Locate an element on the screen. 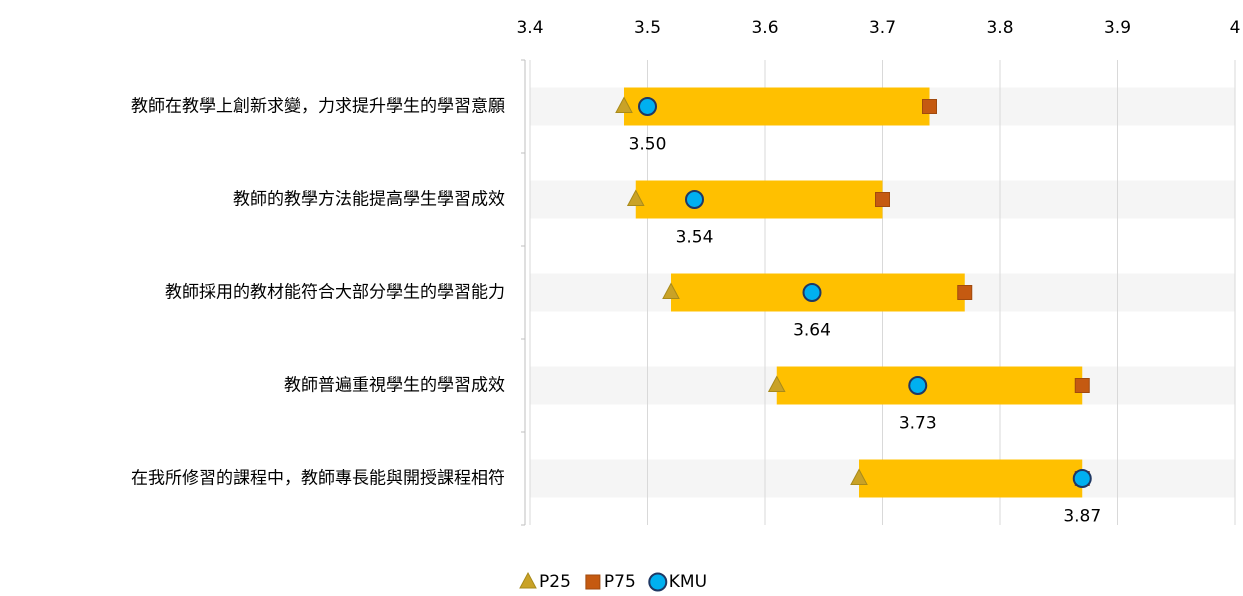  category-label: 教師普遍重視學生的學習成效 is located at coordinates (394, 386).